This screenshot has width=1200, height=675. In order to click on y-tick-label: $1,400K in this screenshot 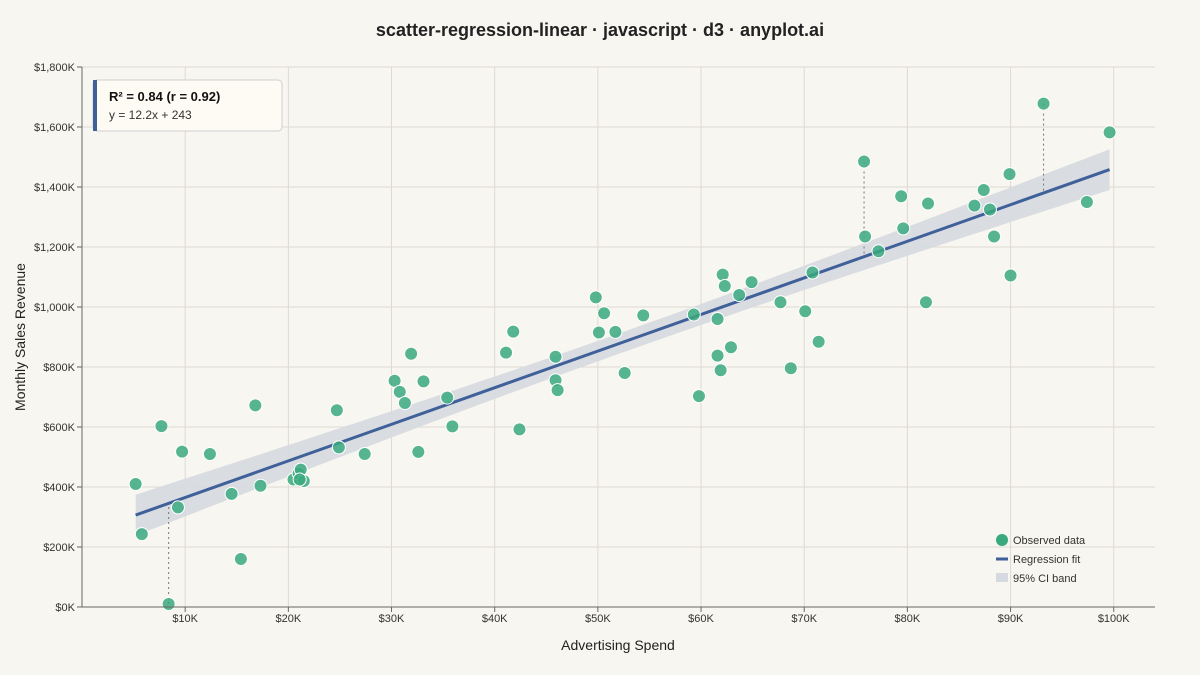, I will do `click(55, 188)`.